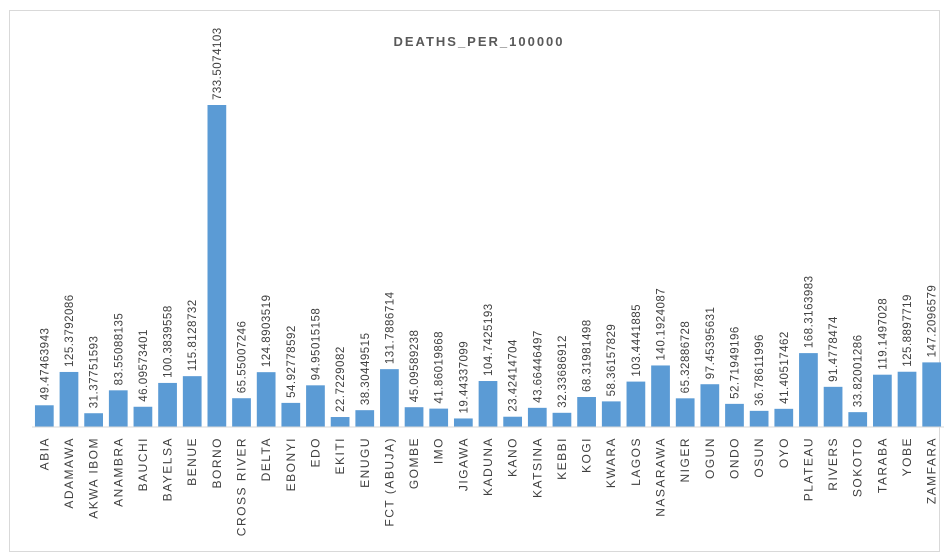 The image size is (949, 556). What do you see at coordinates (784, 452) in the screenshot?
I see `category-label: OYO` at bounding box center [784, 452].